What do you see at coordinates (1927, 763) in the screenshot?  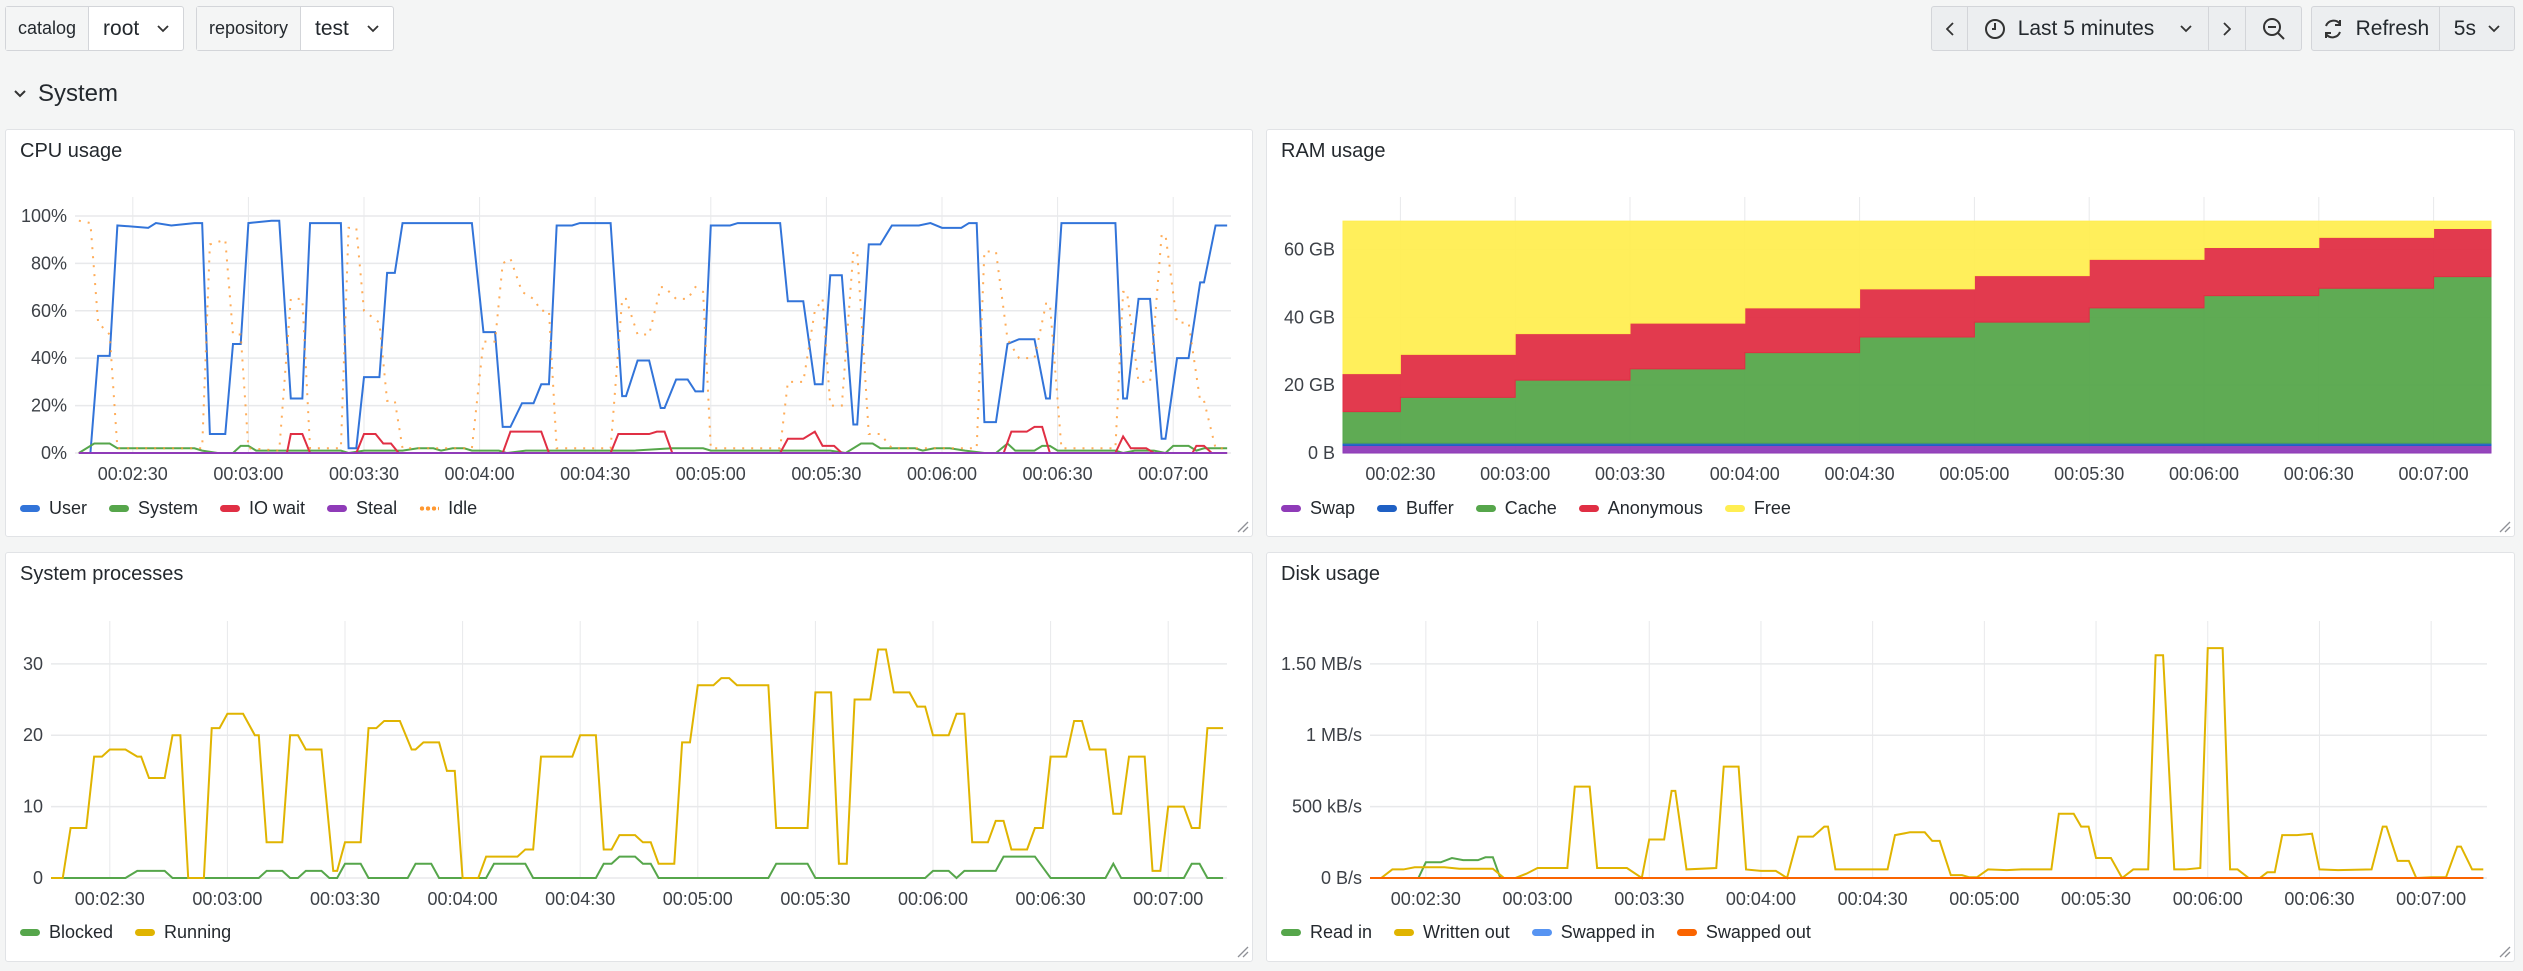 I see `line-written-out` at bounding box center [1927, 763].